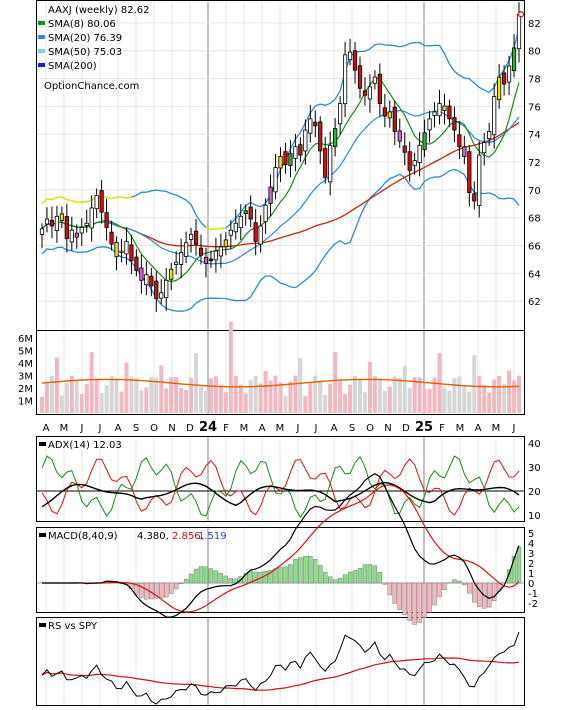 The image size is (566, 710). Describe the element at coordinates (99, 10) in the screenshot. I see `chart-title: AAXJ (weekly) 82.62` at that location.